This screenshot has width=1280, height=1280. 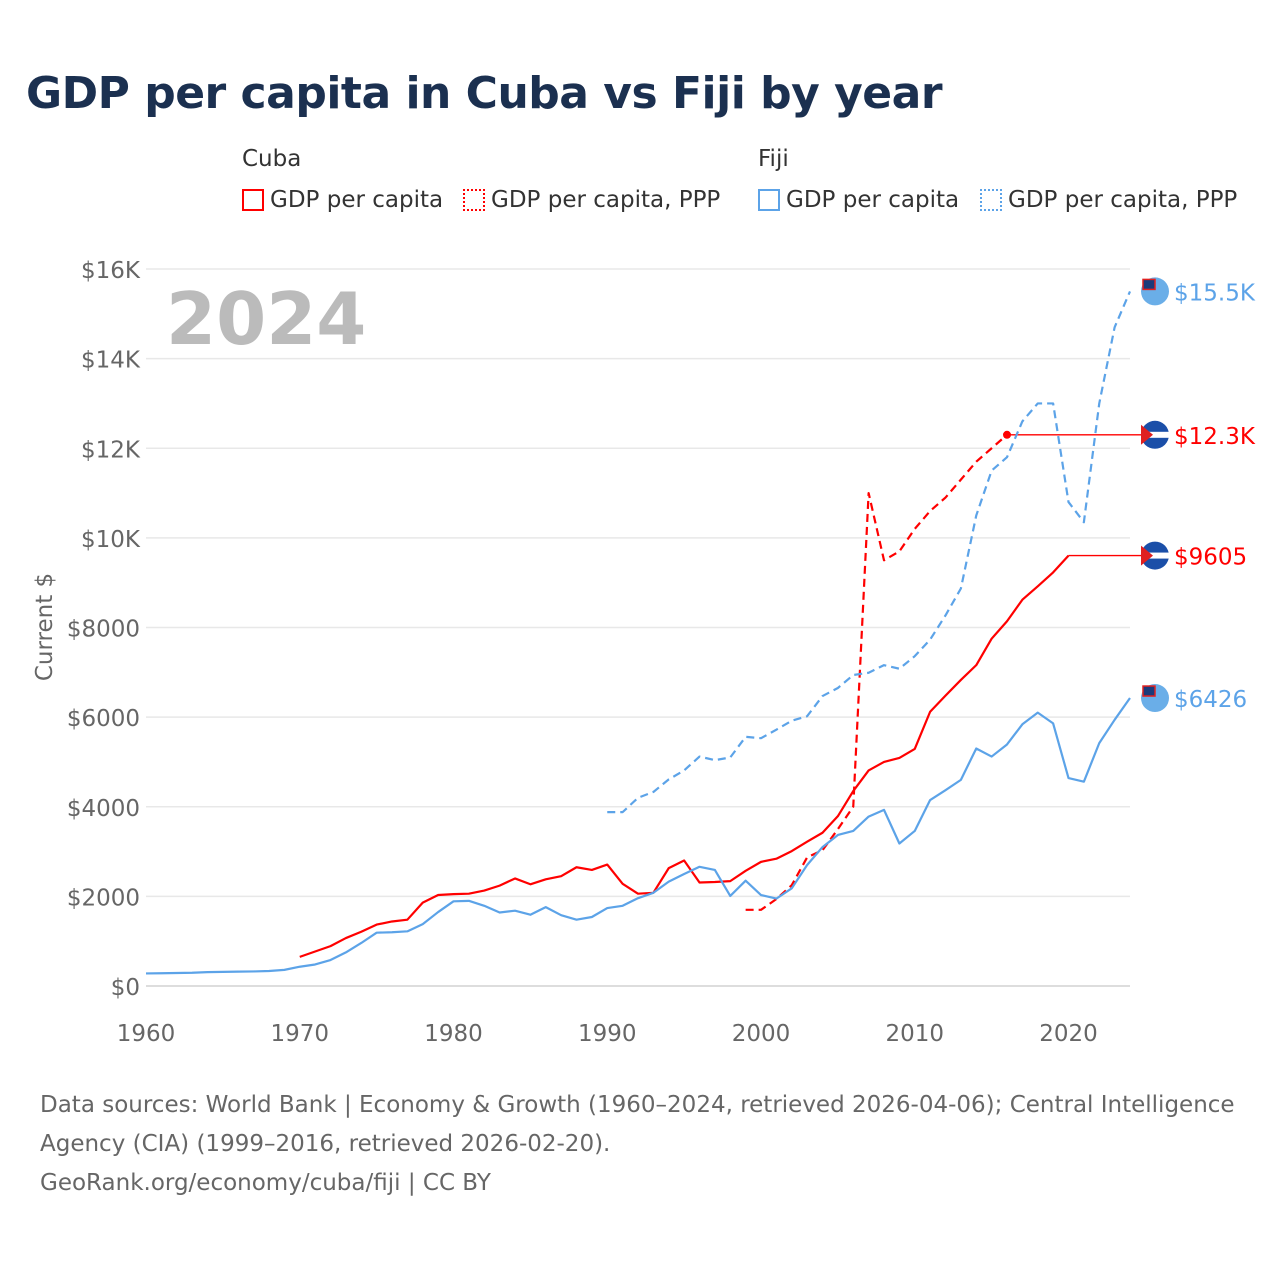 What do you see at coordinates (103, 898) in the screenshot?
I see `y-tick-label: $2000` at bounding box center [103, 898].